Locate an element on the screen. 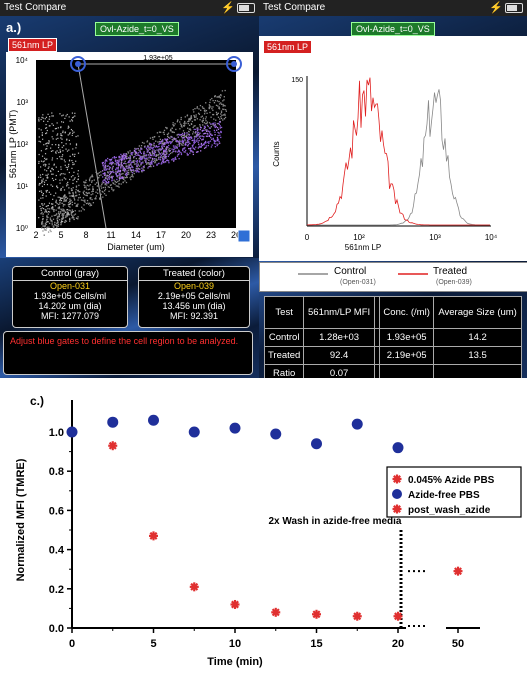 The height and width of the screenshot is (674, 527). c-y-tick-label: 0.6 is located at coordinates (56, 511).